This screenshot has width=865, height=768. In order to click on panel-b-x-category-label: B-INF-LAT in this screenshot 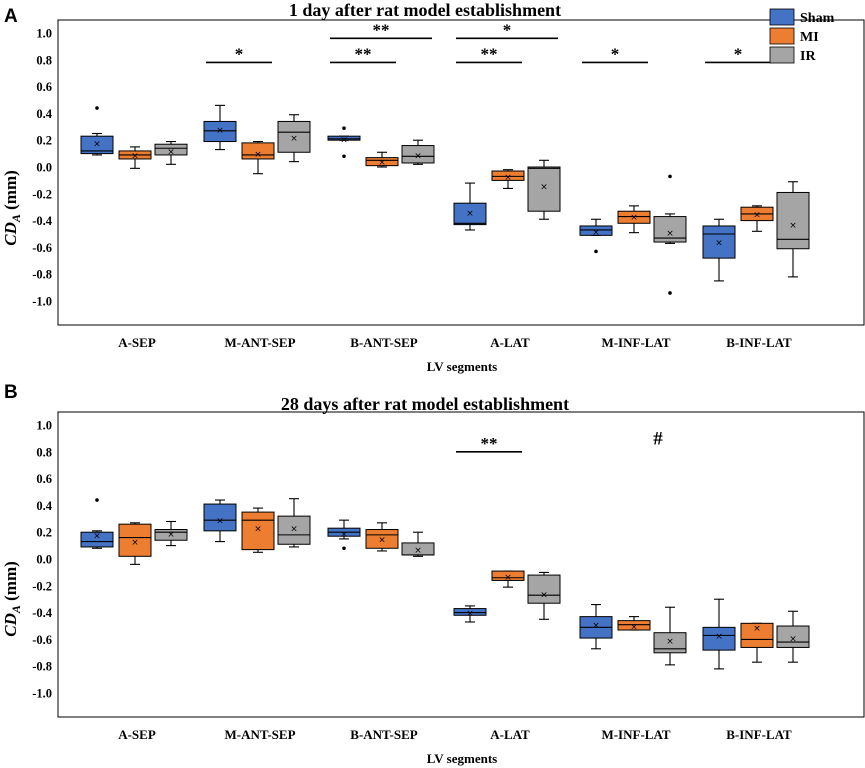, I will do `click(759, 734)`.